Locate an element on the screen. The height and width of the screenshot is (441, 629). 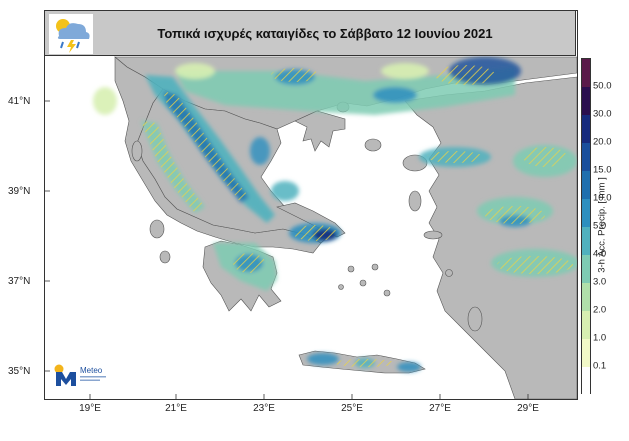
colorbar-tick-label: 2.0 is located at coordinates (600, 310).